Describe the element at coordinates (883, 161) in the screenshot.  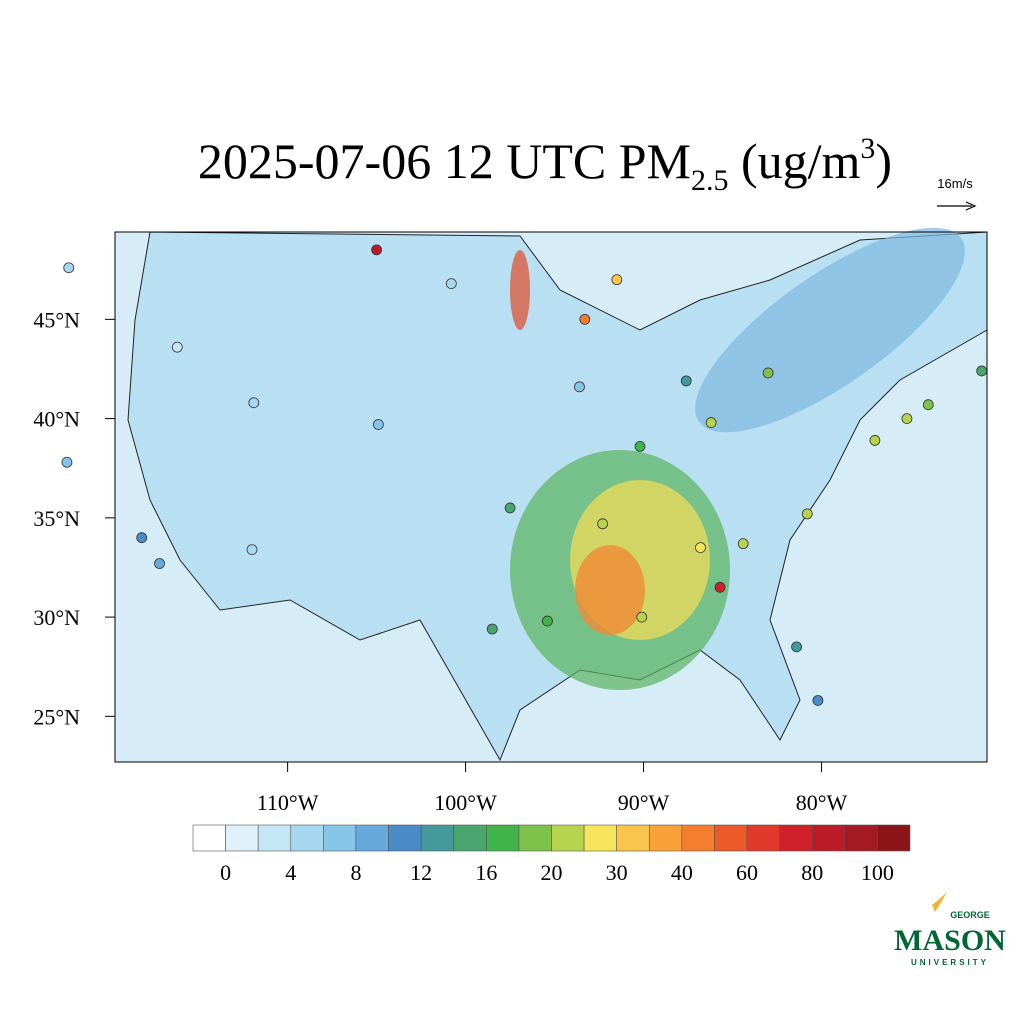
I see `title-close: )` at that location.